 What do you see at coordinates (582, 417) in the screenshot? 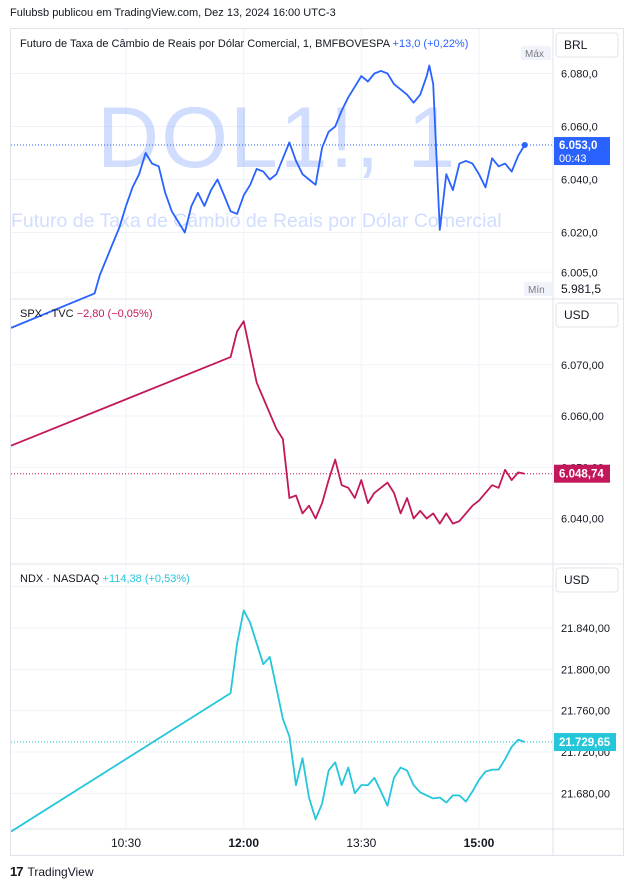
I see `price-tick-label: 6.060,00` at bounding box center [582, 417].